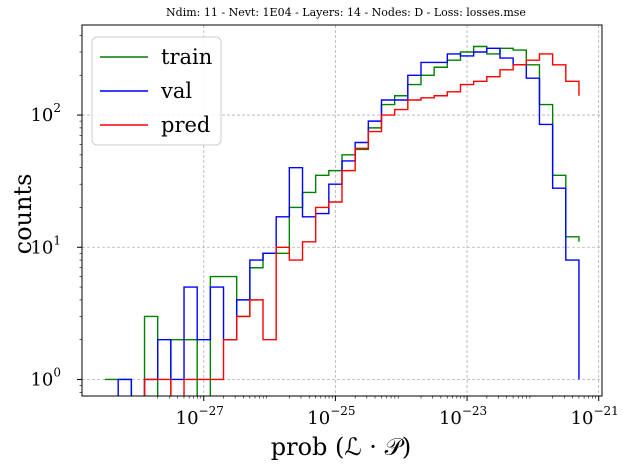  What do you see at coordinates (200, 416) in the screenshot?
I see `x-tick-label: 10−27` at bounding box center [200, 416].